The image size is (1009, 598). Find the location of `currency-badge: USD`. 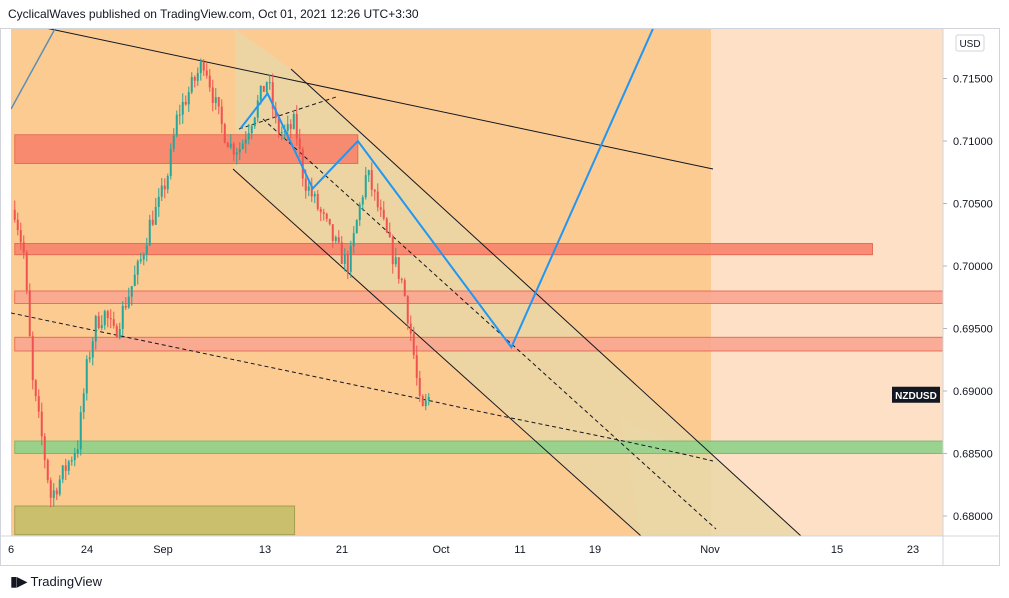

currency-badge: USD is located at coordinates (970, 43).